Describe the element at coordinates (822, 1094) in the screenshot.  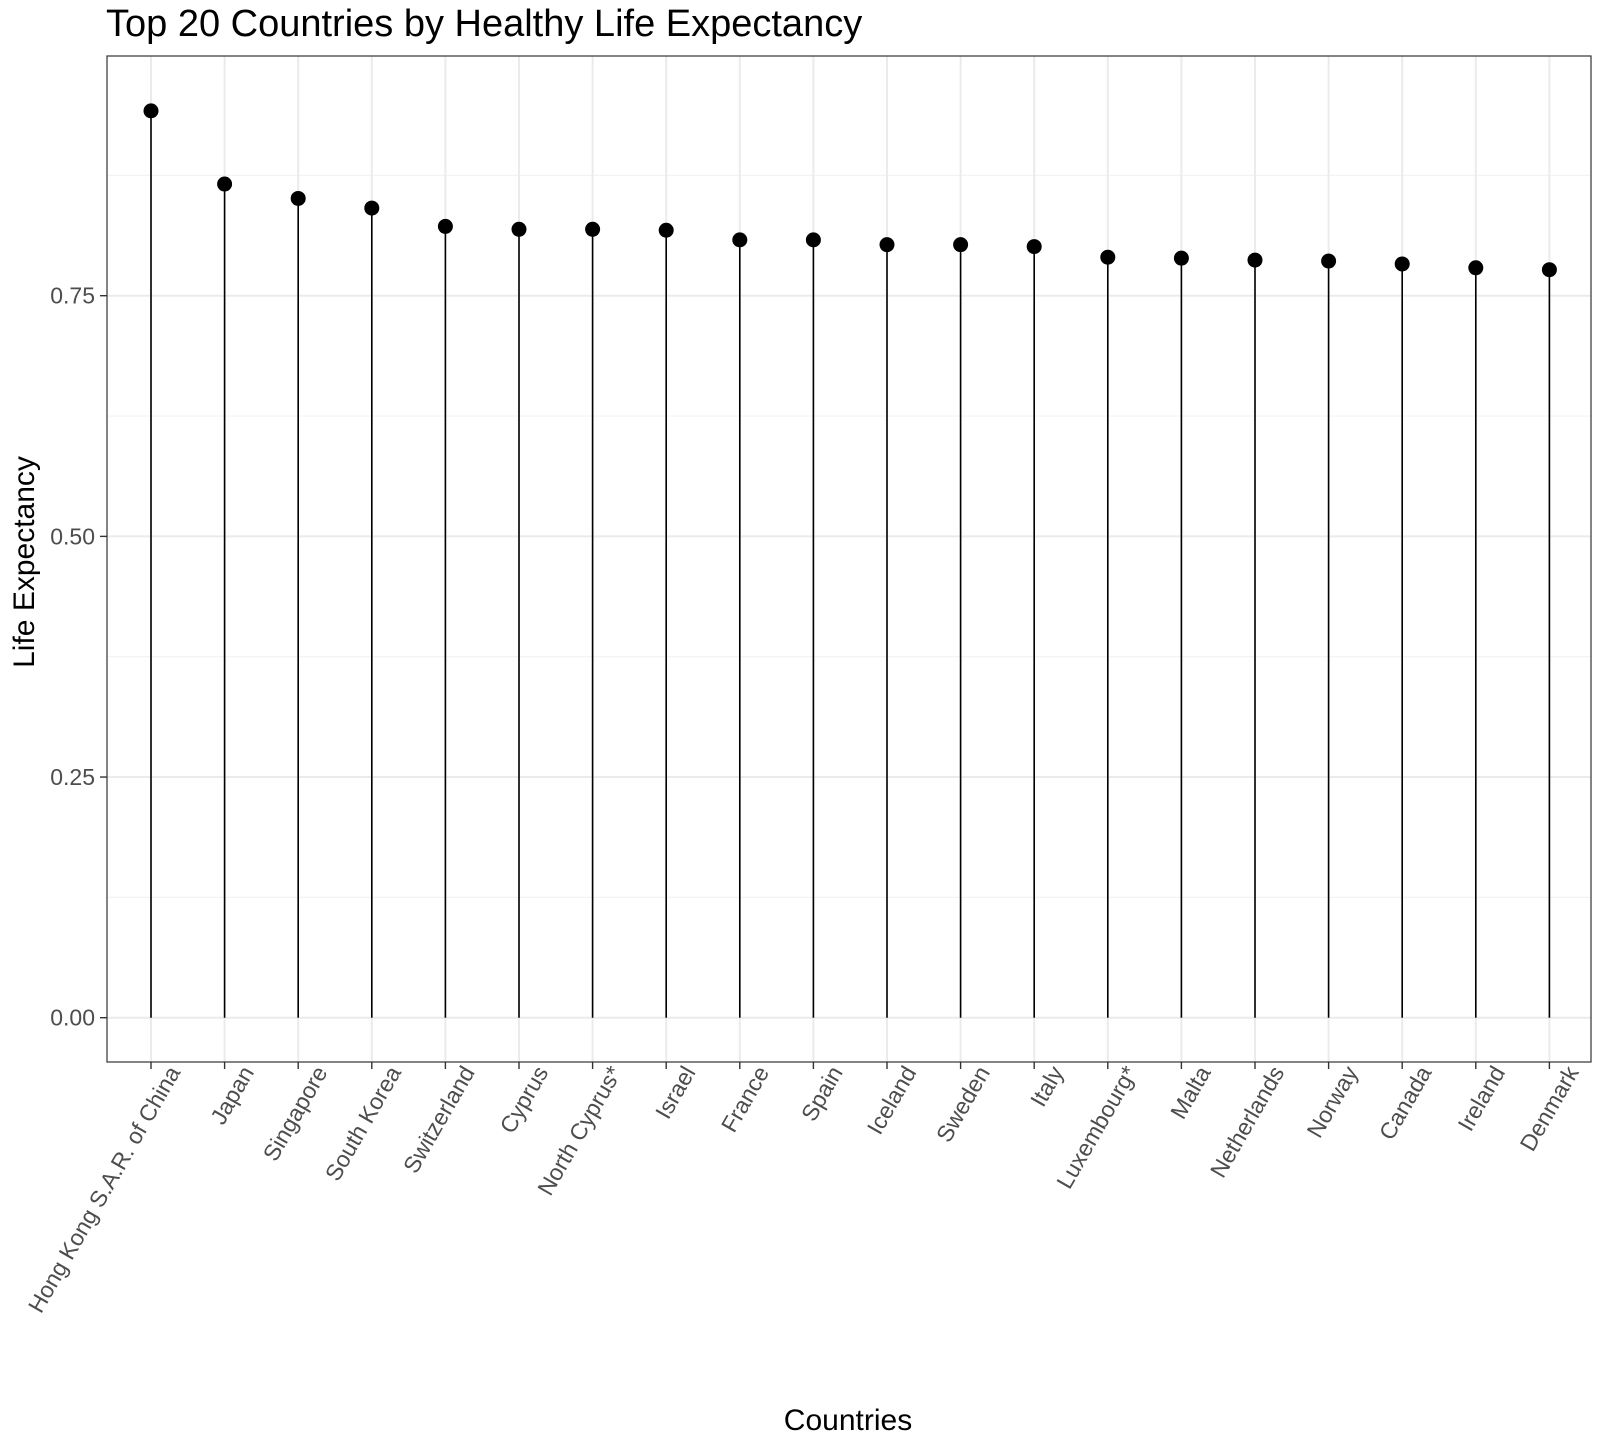
I see `x-tick-label: Spain` at that location.